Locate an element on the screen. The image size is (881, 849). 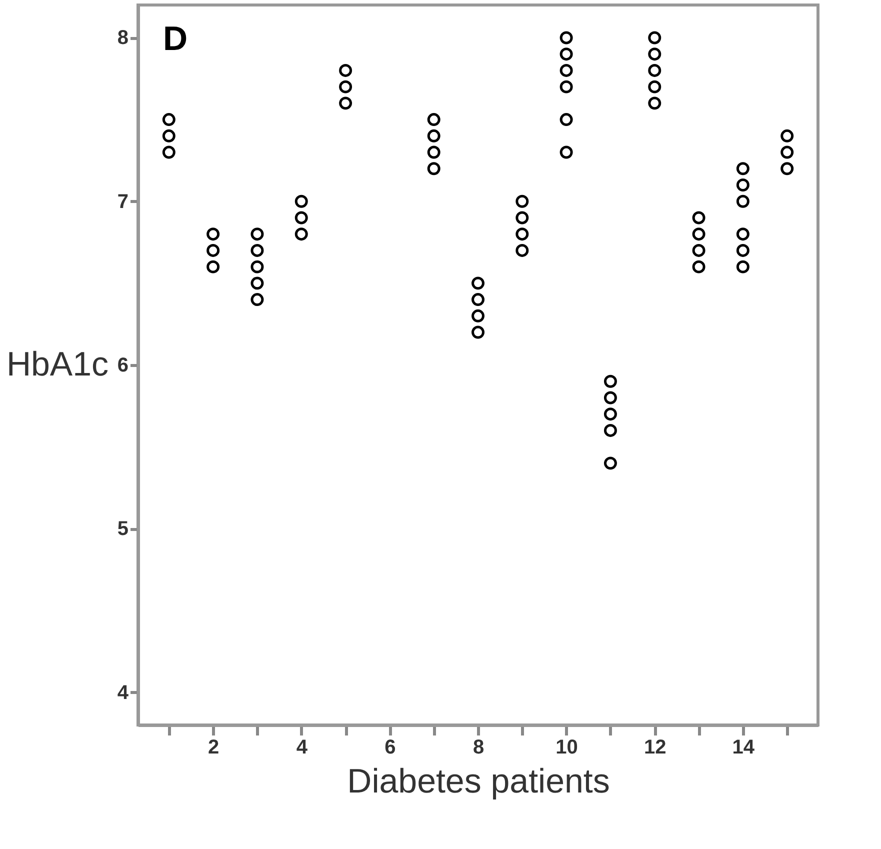
x-tick-label: 10 is located at coordinates (567, 747).